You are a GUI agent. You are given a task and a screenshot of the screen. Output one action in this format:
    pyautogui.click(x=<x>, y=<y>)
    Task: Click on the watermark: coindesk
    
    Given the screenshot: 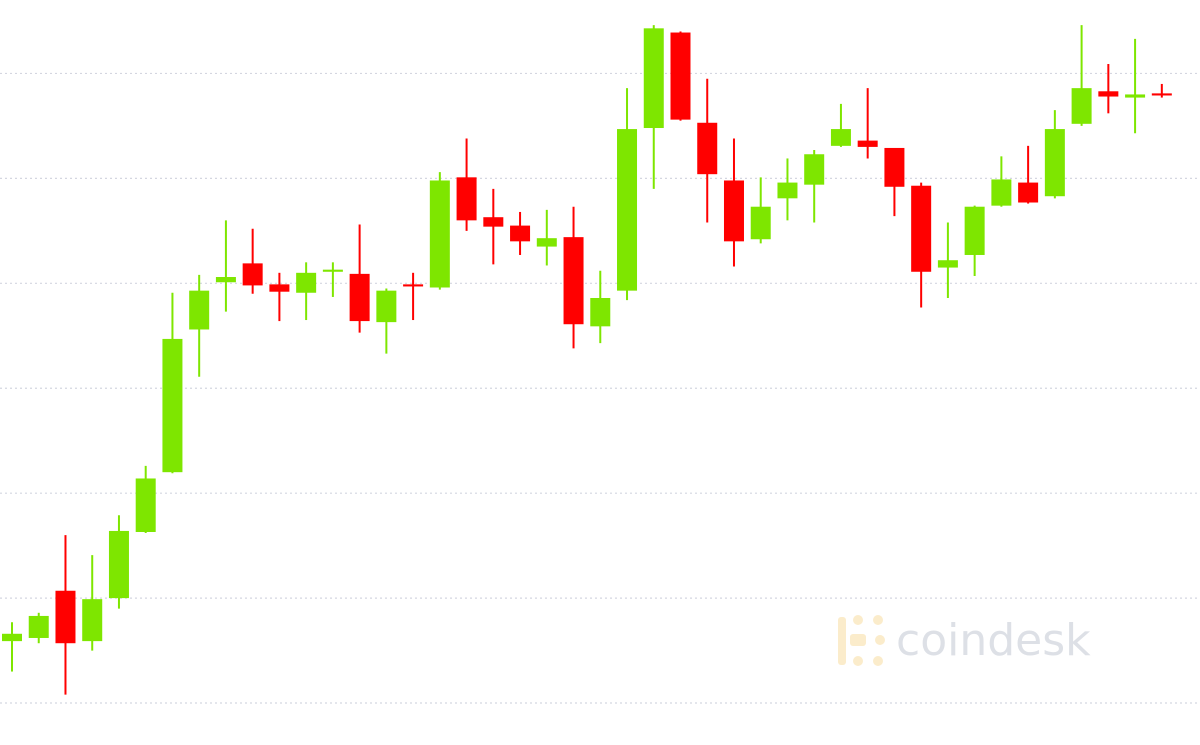 What is the action you would take?
    pyautogui.click(x=993, y=640)
    